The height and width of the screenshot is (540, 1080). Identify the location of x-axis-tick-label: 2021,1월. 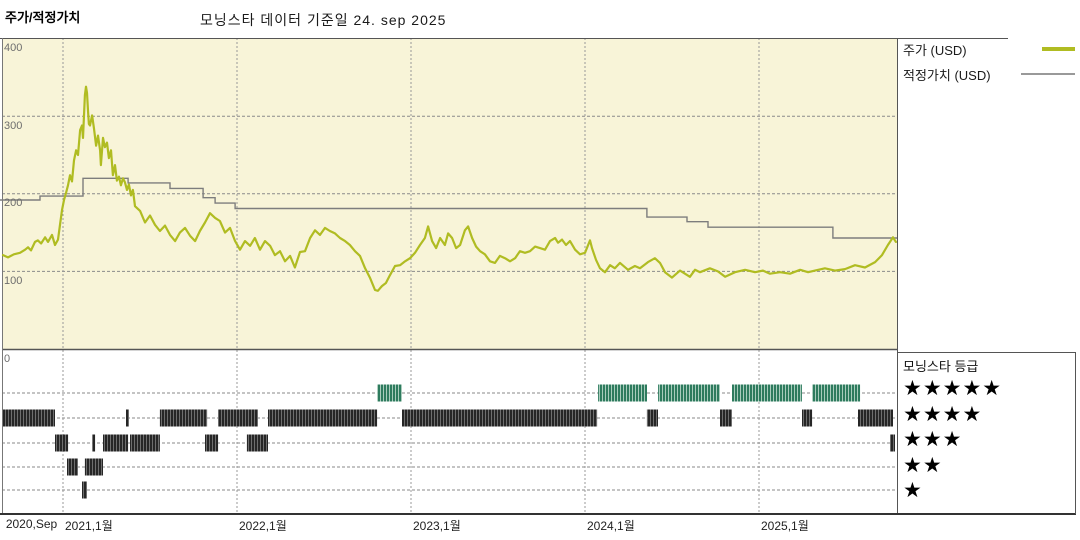
(89, 526).